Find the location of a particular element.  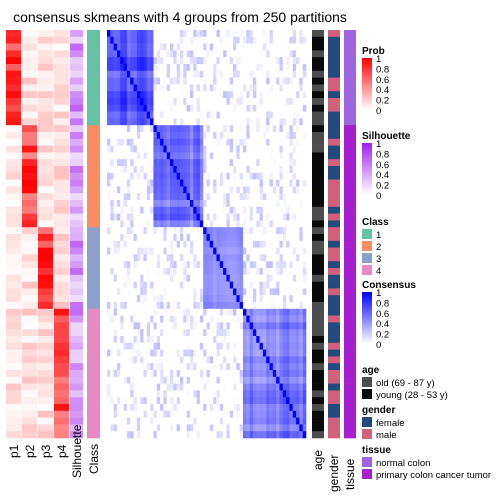

prob-cell-p1 is located at coordinates (13, 299).